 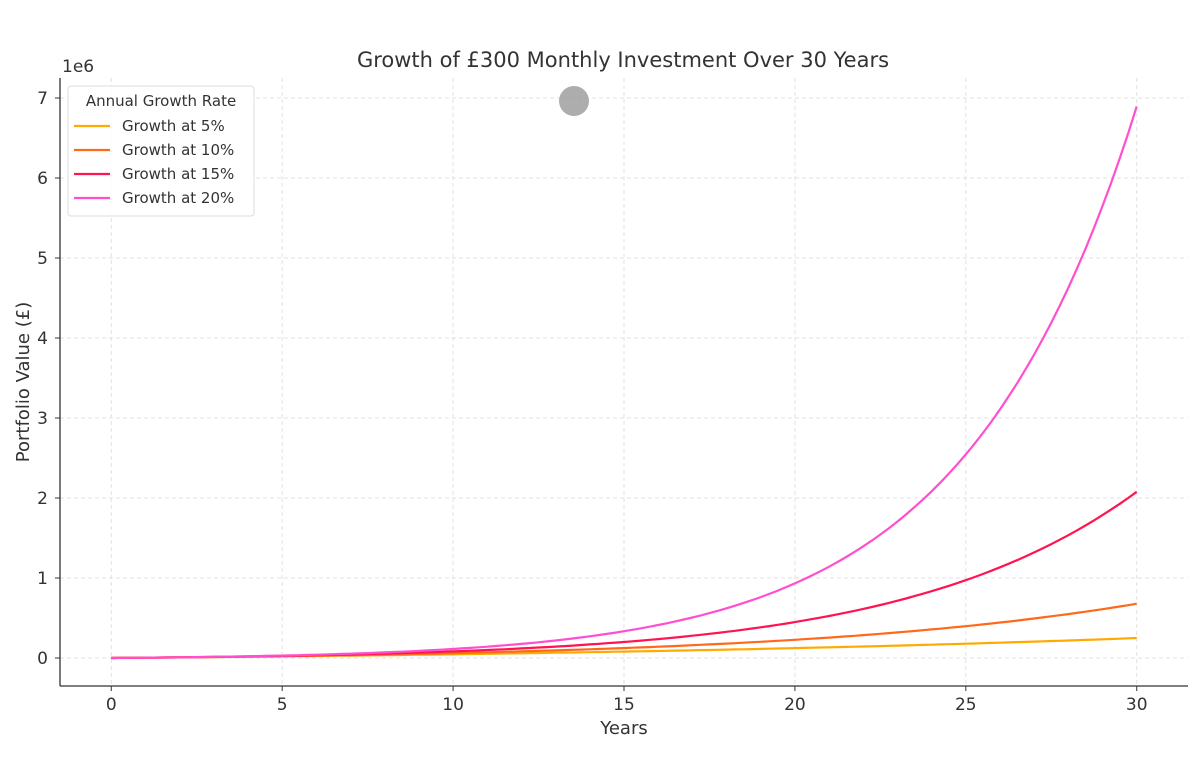 I want to click on legend-title: Annual Growth Rate, so click(x=161, y=101).